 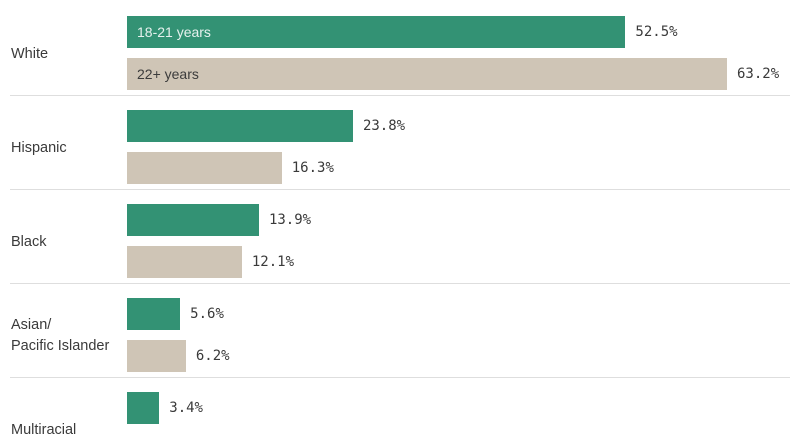 I want to click on legend-label: 22+ years, so click(x=168, y=74).